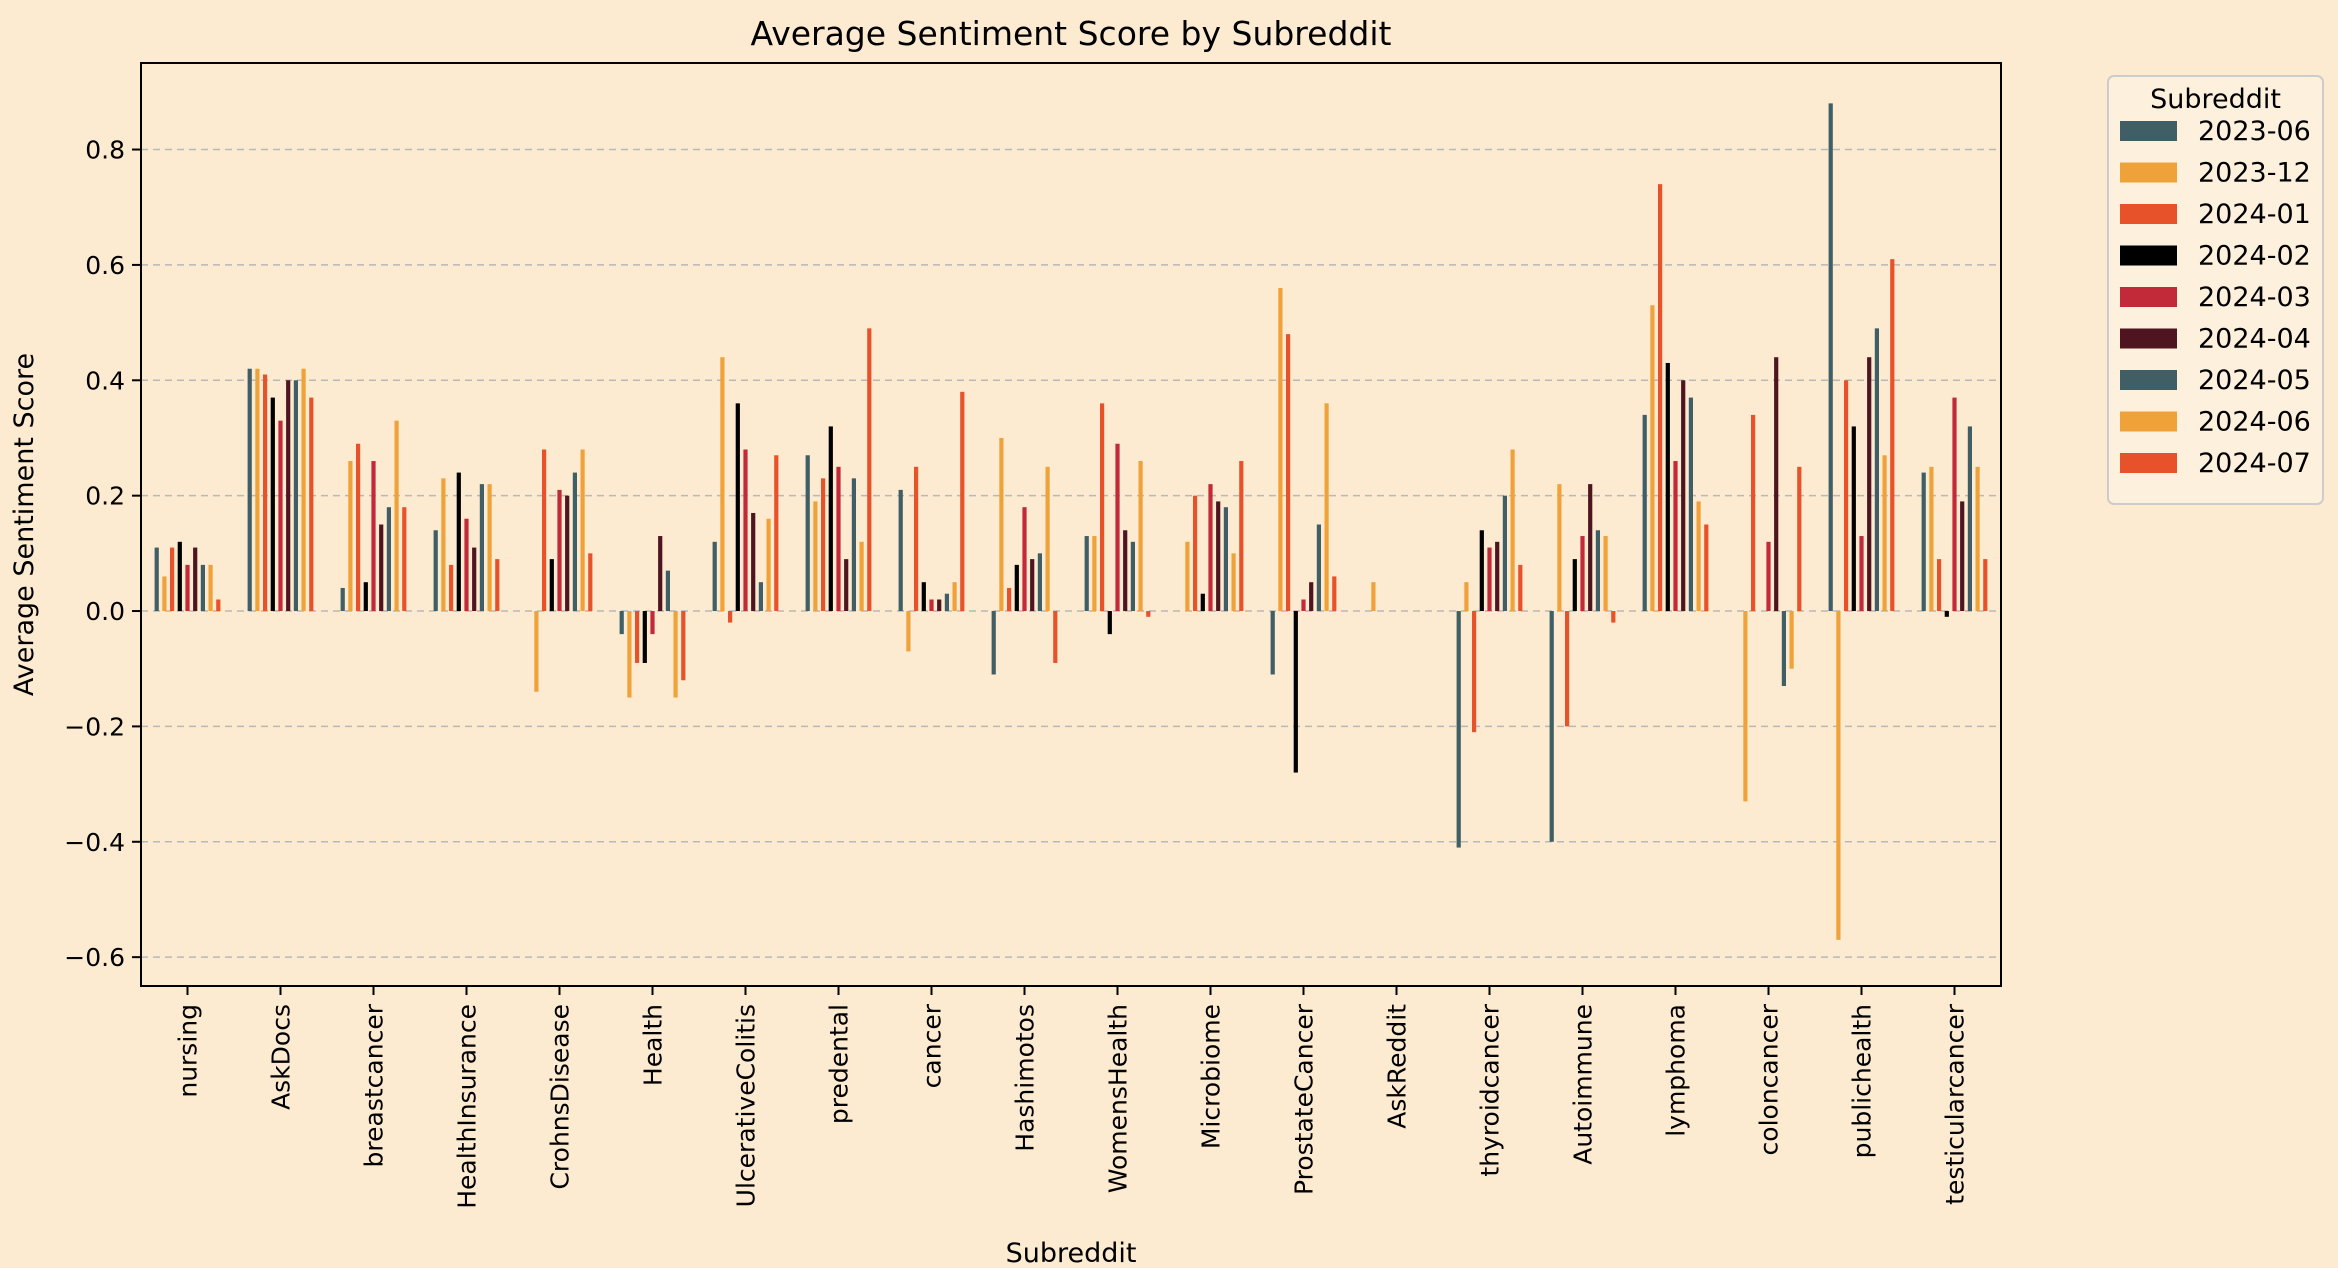 This screenshot has width=2338, height=1268. Describe the element at coordinates (1118, 1098) in the screenshot. I see `x-tick-label: WomensHealth` at that location.